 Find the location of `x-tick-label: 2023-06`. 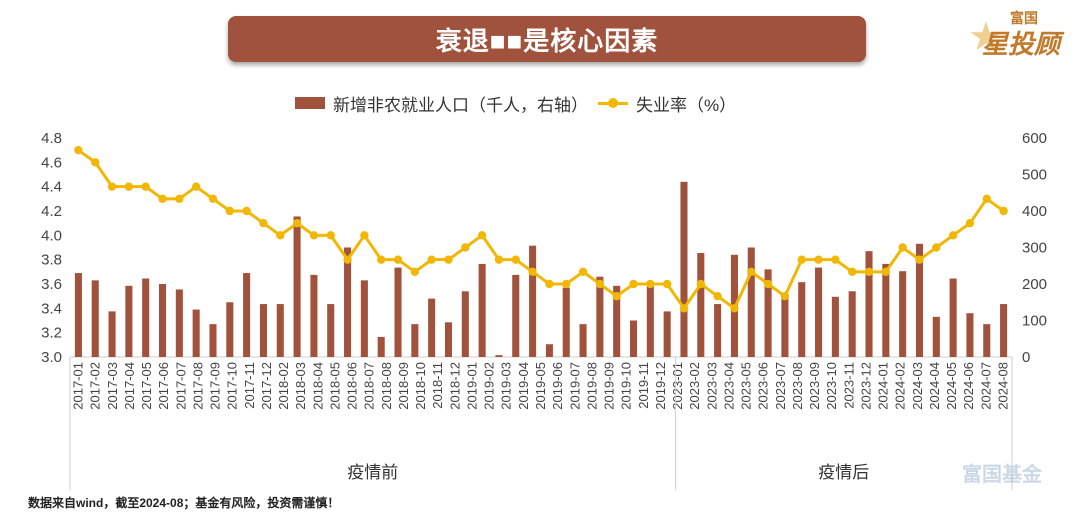

x-tick-label: 2023-06 is located at coordinates (763, 386).